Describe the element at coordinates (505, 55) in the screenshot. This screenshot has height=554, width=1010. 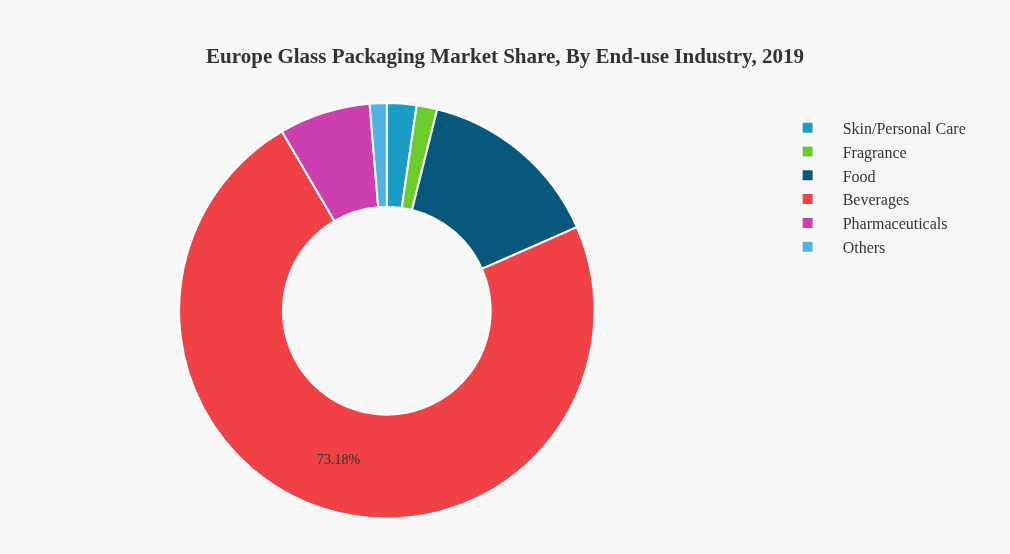
I see `chart-title: Europe Glass Packaging Market Share, By End-use Industry, 2019` at that location.